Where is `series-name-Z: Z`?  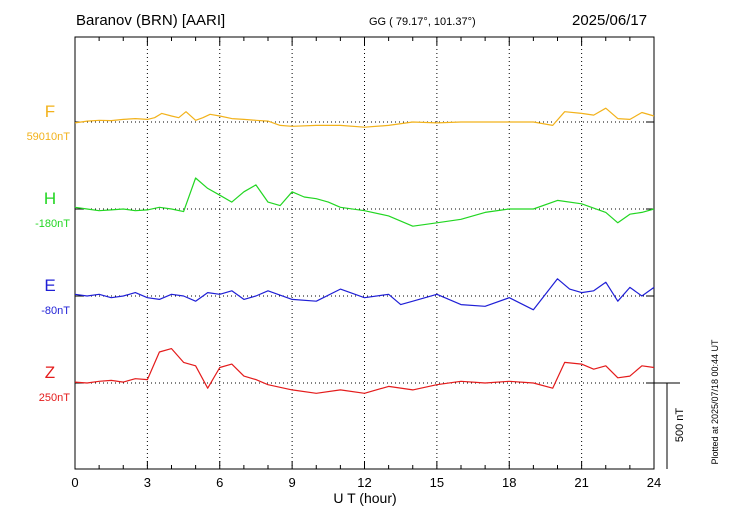 series-name-Z: Z is located at coordinates (50, 372).